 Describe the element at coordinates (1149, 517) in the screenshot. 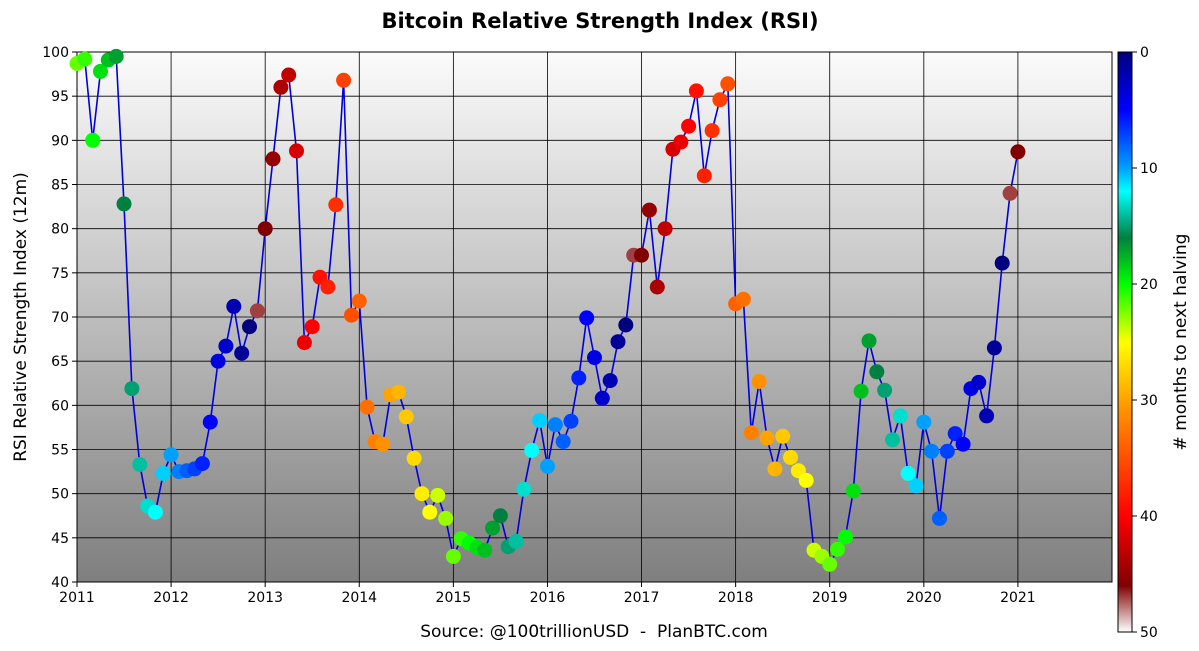

I see `colorbar-tick-label: 40` at that location.